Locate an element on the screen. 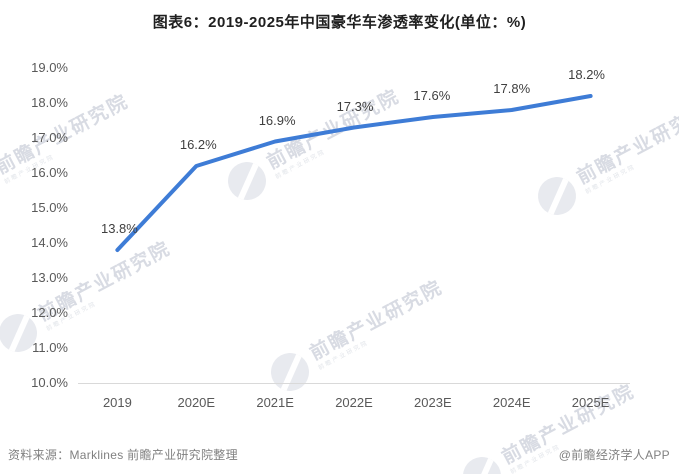  x-axis-tick-label: 2021E is located at coordinates (275, 402).